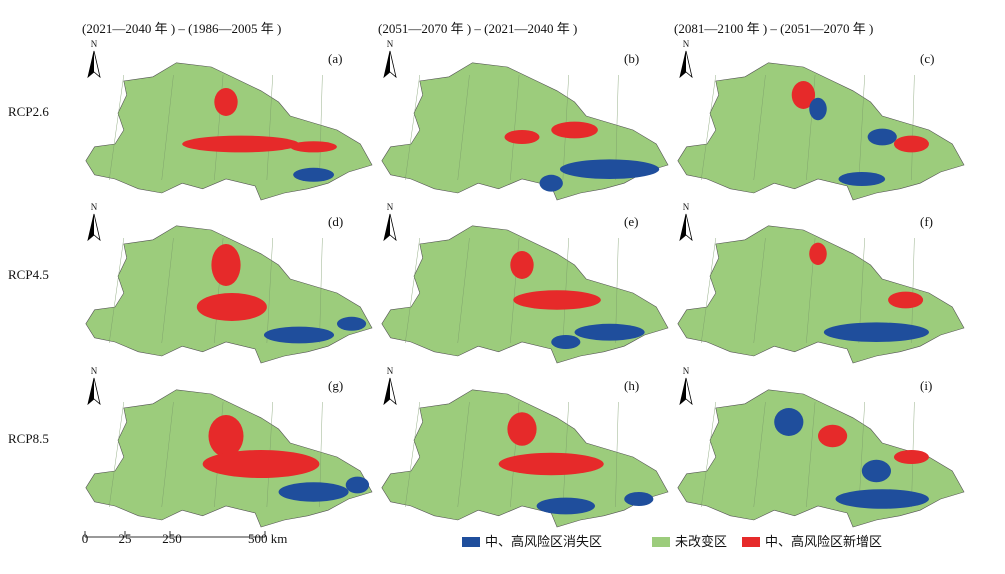 The width and height of the screenshot is (1005, 574). Describe the element at coordinates (927, 58) in the screenshot. I see `panel-label: (c)` at that location.